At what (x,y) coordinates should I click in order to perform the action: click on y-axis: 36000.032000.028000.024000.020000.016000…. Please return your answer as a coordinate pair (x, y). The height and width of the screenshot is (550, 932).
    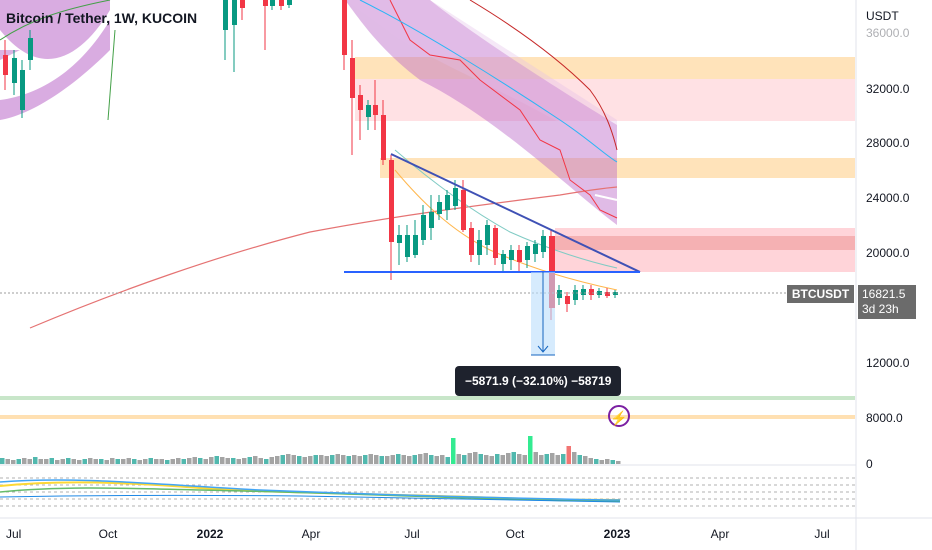
    Looking at the image, I should click on (888, 225).